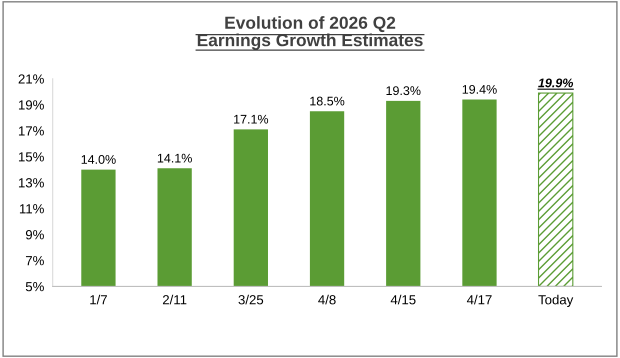 The image size is (620, 358). What do you see at coordinates (251, 119) in the screenshot?
I see `data-label: 17.1%` at bounding box center [251, 119].